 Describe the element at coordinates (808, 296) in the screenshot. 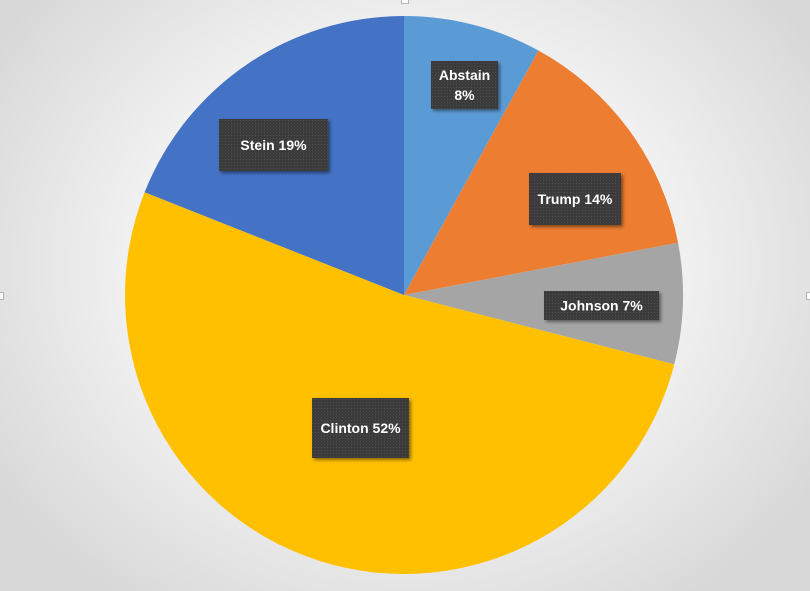

I see `resize-handle-right` at that location.